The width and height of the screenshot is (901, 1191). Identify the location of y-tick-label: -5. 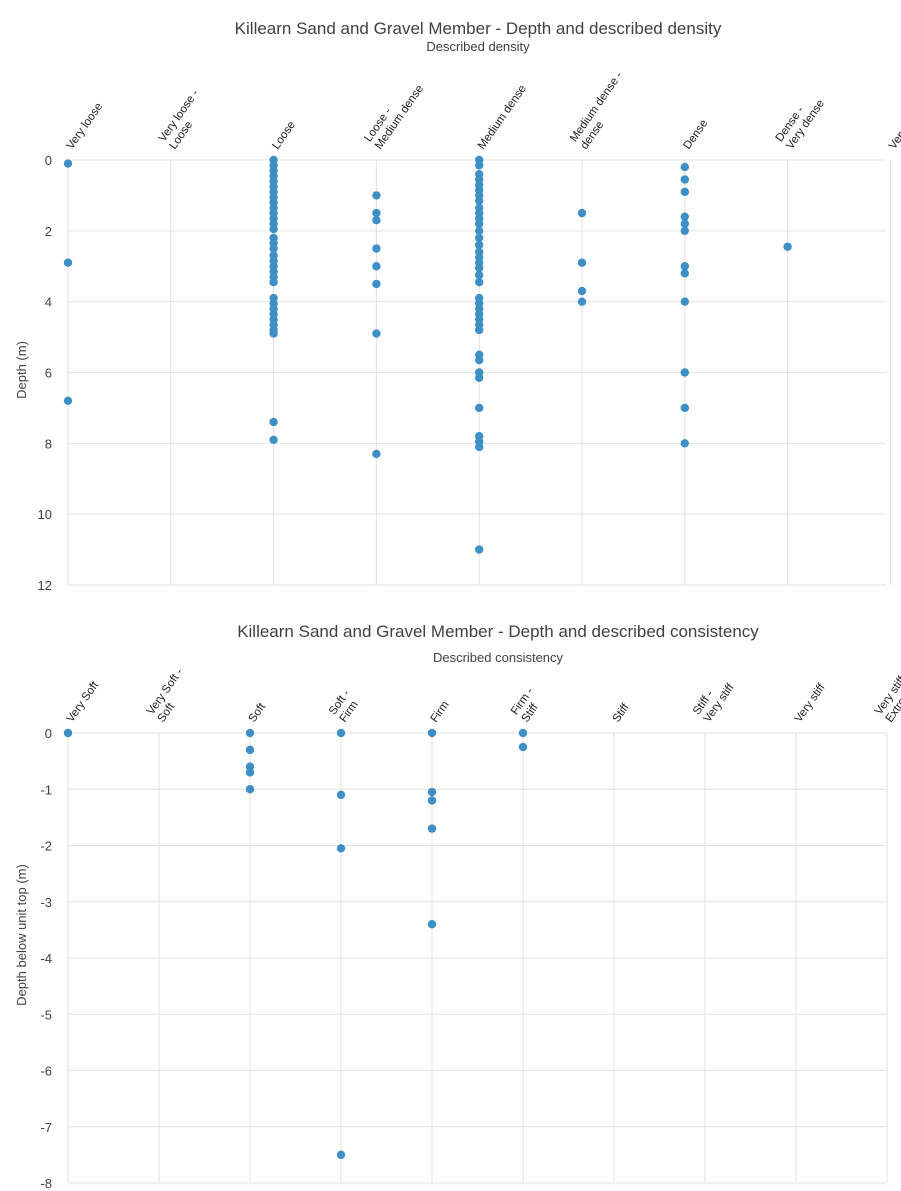
(46, 1014).